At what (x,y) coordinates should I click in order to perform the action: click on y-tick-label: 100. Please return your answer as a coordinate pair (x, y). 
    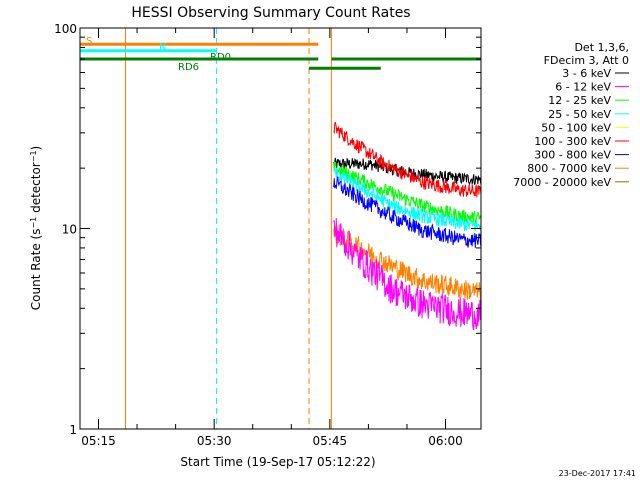
    Looking at the image, I should click on (65, 29).